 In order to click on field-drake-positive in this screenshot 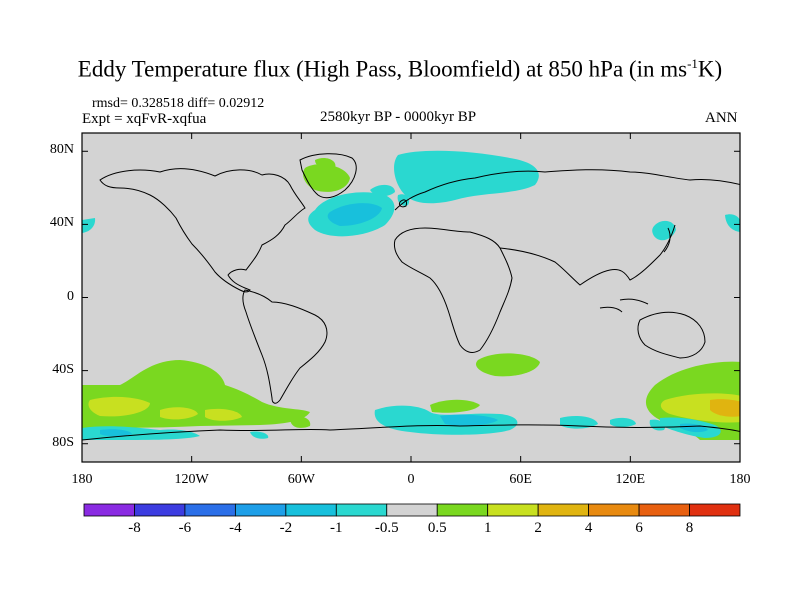, I will do `click(300, 422)`.